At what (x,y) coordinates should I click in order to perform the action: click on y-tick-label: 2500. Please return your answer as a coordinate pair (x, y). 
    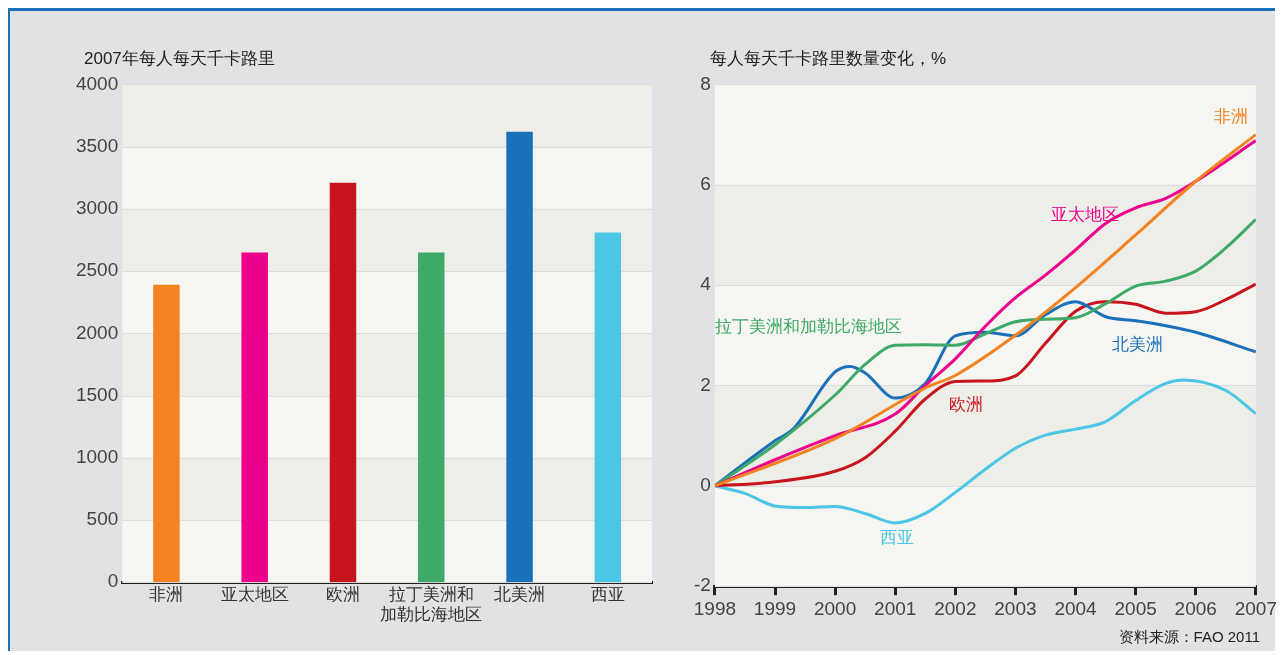
    Looking at the image, I should click on (97, 270).